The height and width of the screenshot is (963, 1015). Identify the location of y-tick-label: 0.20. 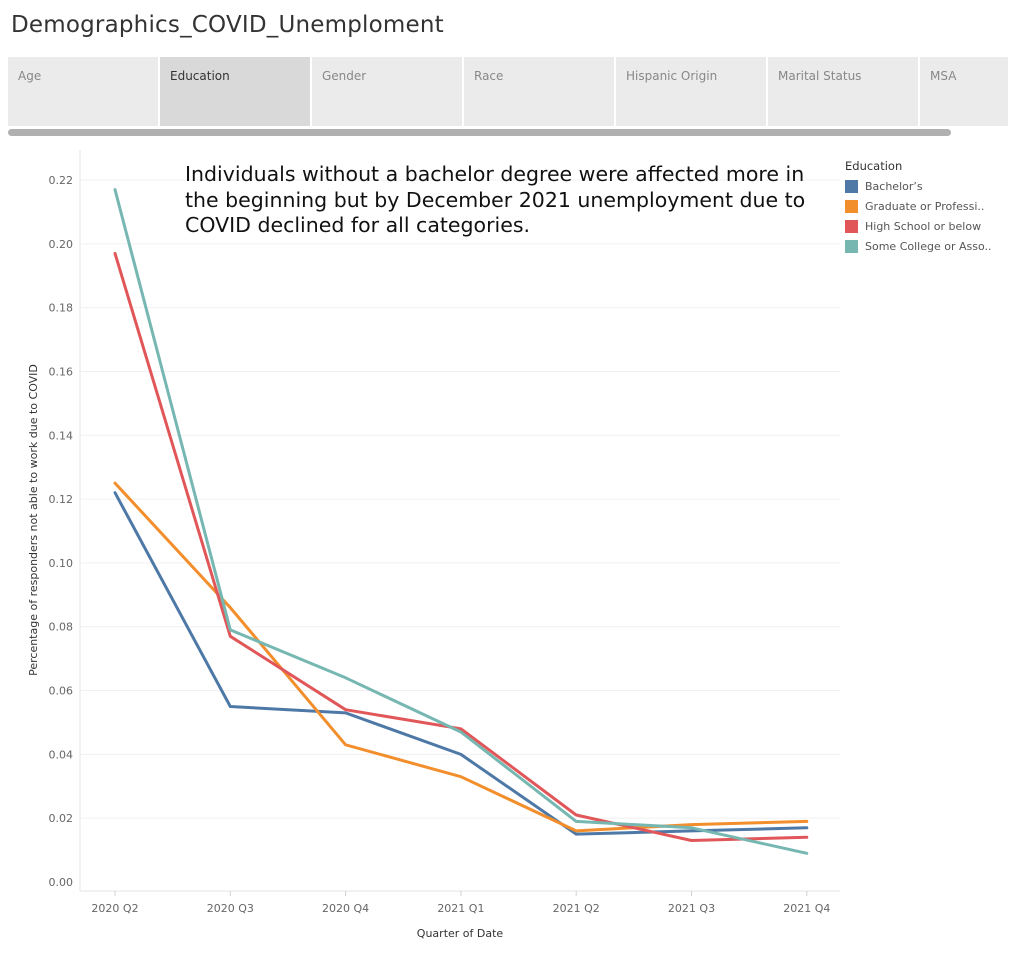
(61, 244).